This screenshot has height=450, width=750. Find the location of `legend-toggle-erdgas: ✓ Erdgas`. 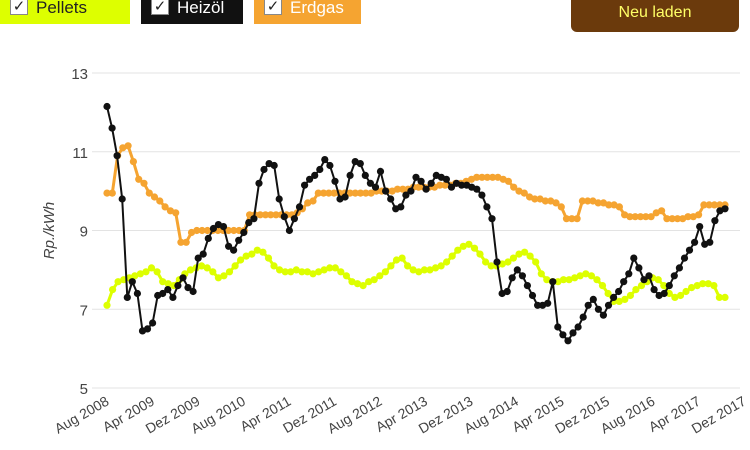

legend-toggle-erdgas: ✓ Erdgas is located at coordinates (307, 12).